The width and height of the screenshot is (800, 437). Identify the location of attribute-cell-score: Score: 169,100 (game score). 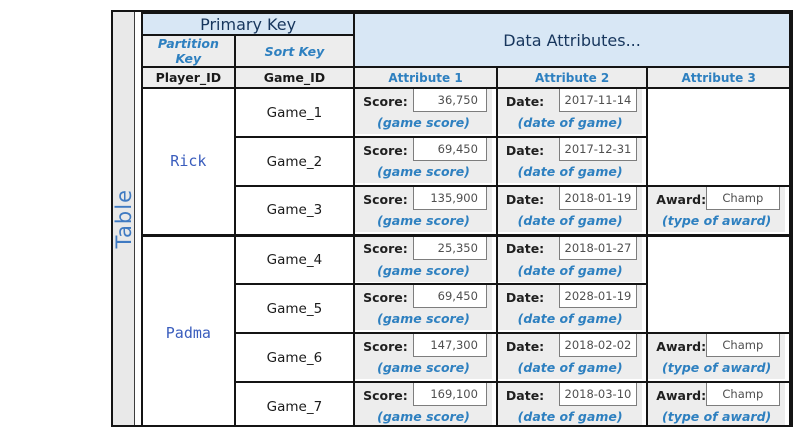
(425, 403).